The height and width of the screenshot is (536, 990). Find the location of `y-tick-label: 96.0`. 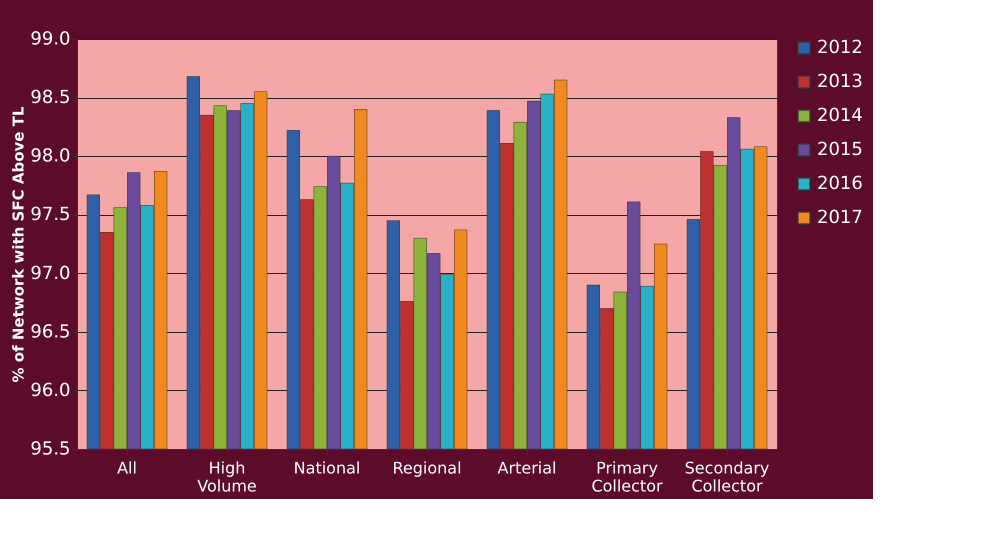

y-tick-label: 96.0 is located at coordinates (50, 390).